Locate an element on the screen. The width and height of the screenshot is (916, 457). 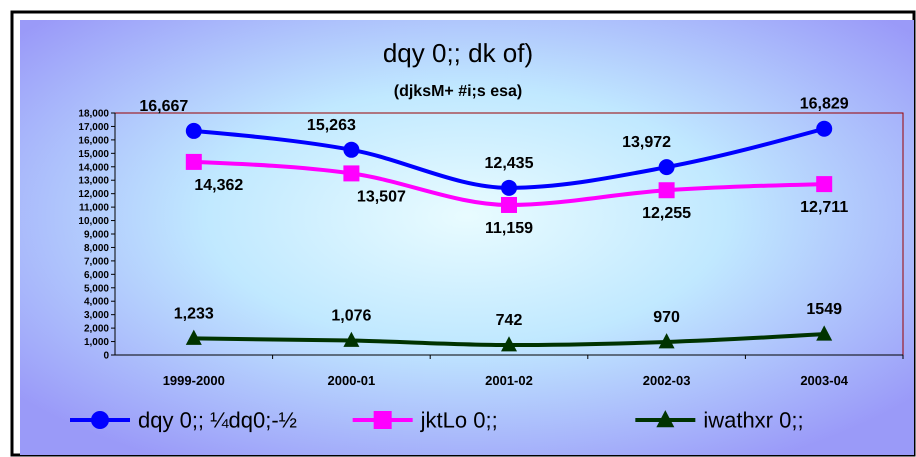
data-label: 16,667 is located at coordinates (163, 106).